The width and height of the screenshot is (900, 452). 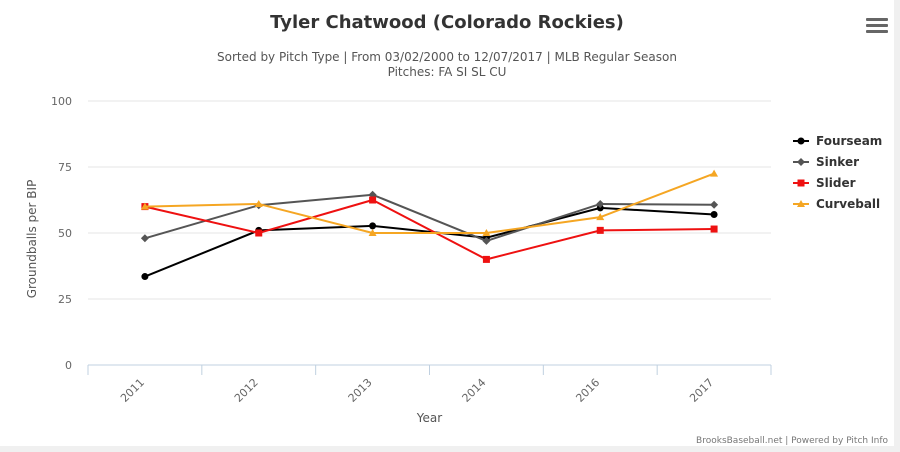 What do you see at coordinates (360, 390) in the screenshot?
I see `x-tick-label: 2013` at bounding box center [360, 390].